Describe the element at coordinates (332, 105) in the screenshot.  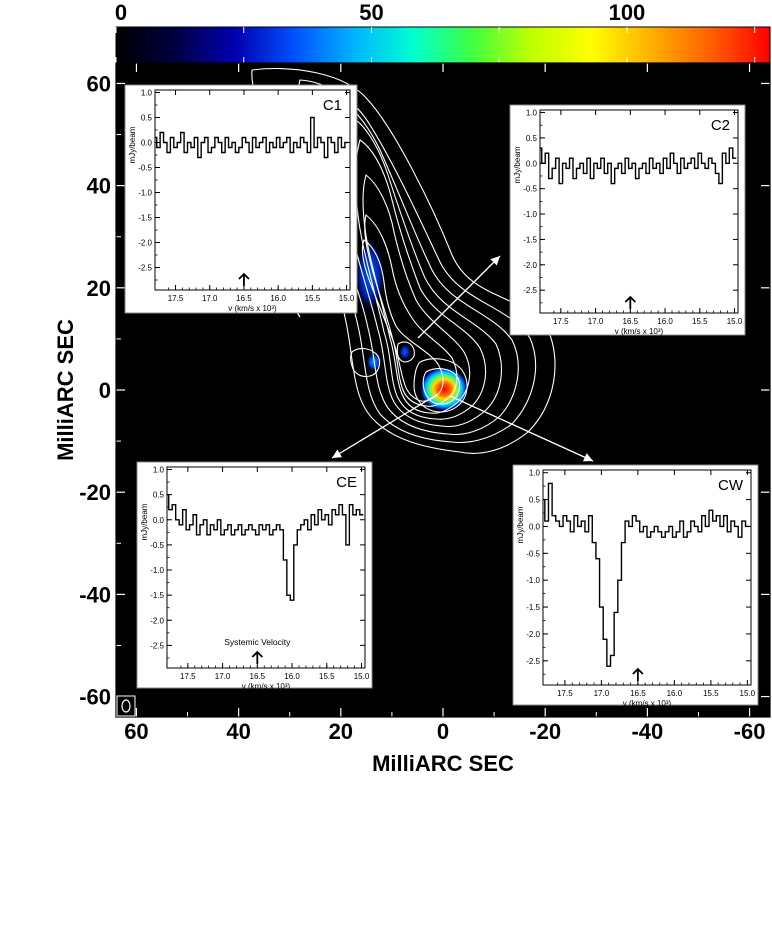
I see `inset-title: C1` at that location.